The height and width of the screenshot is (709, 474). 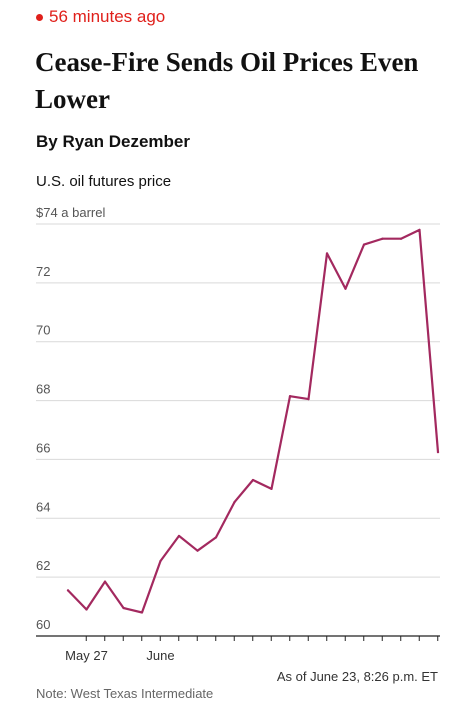 What do you see at coordinates (43, 271) in the screenshot?
I see `y-tick-label: 72` at bounding box center [43, 271].